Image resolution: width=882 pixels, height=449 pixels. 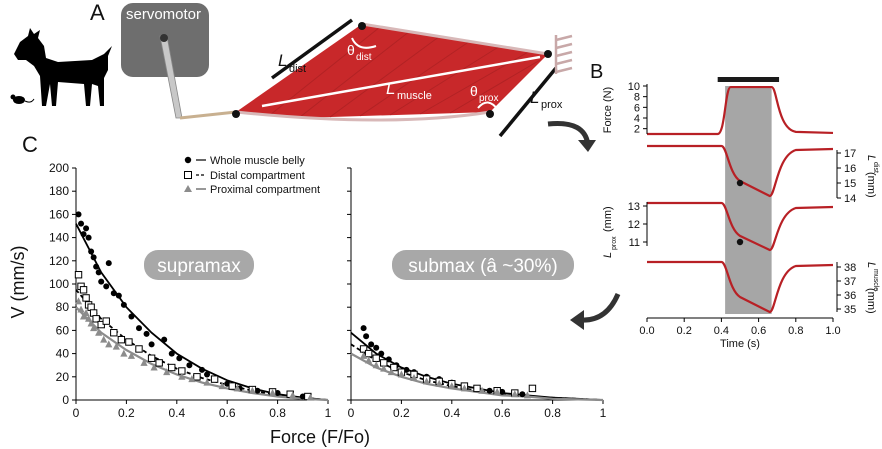 I want to click on panel-b-label: B, so click(x=596, y=72).